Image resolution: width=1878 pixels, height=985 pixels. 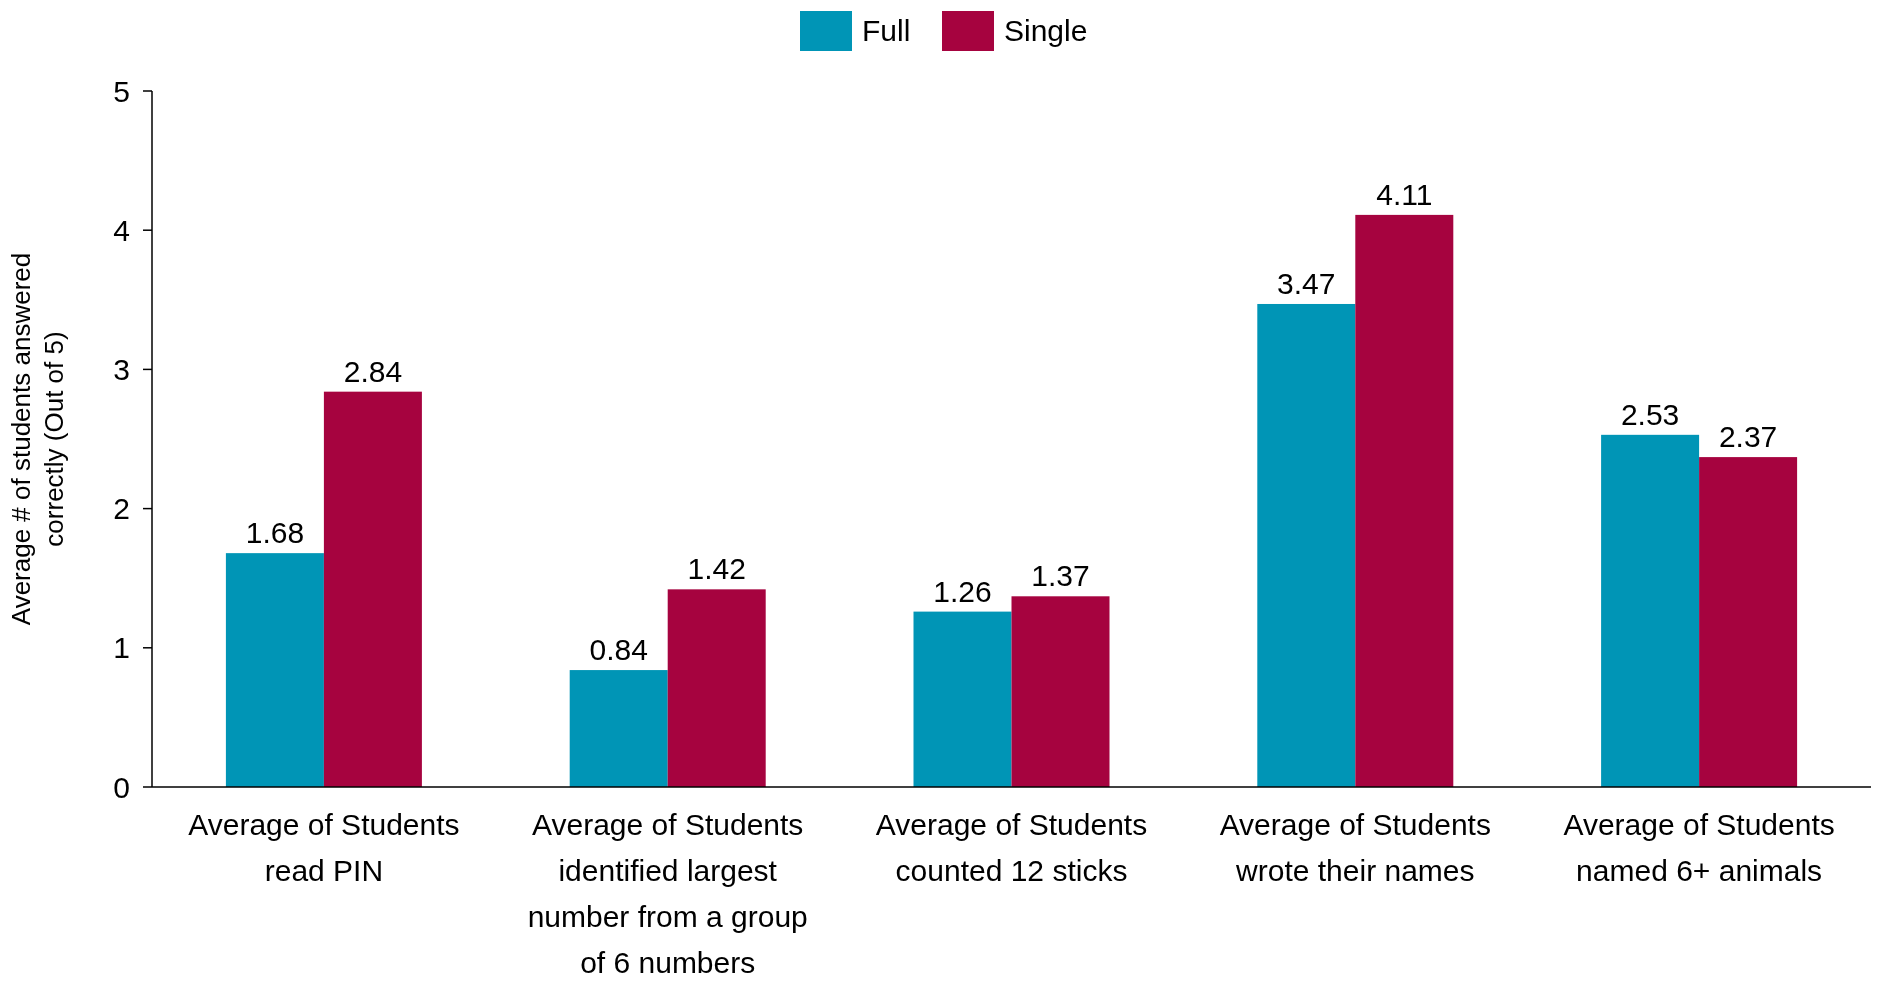 I want to click on x-tick-label: Average of Students read PIN, so click(x=324, y=847).